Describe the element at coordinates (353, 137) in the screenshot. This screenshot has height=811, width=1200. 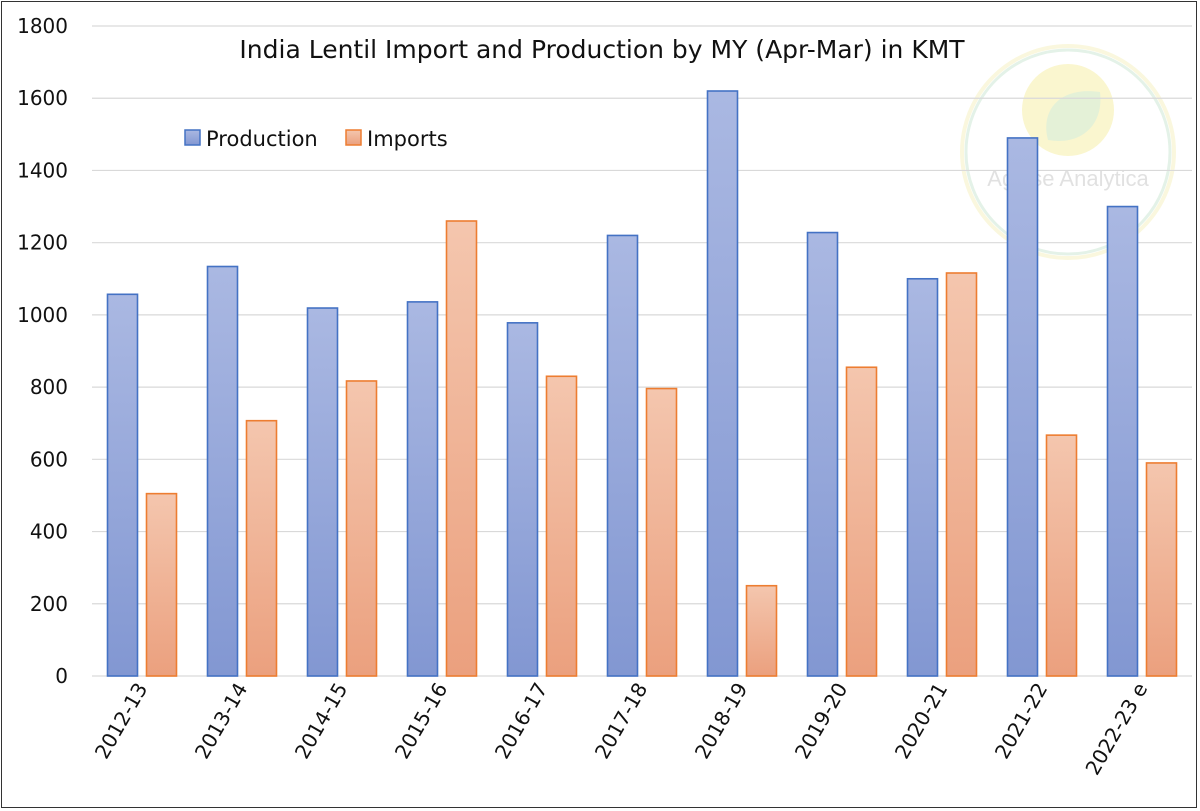
I see `legend-swatch-imports` at that location.